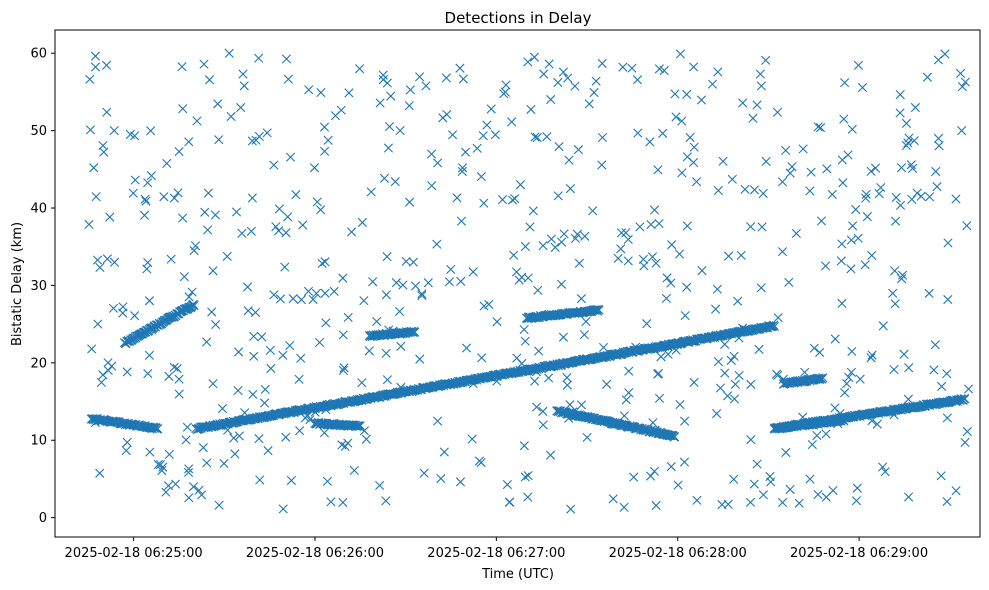 This screenshot has height=590, width=989. Describe the element at coordinates (518, 18) in the screenshot. I see `chart-title: Detections in Delay` at that location.